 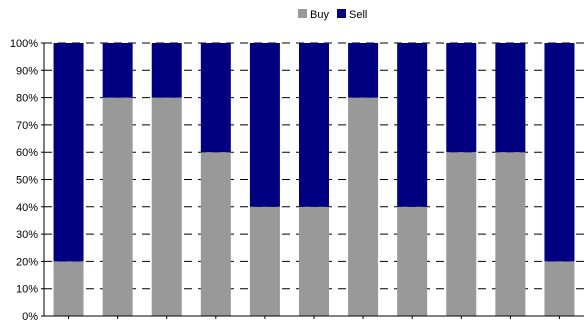 I want to click on y-tick-label: 100%, so click(x=24, y=44).